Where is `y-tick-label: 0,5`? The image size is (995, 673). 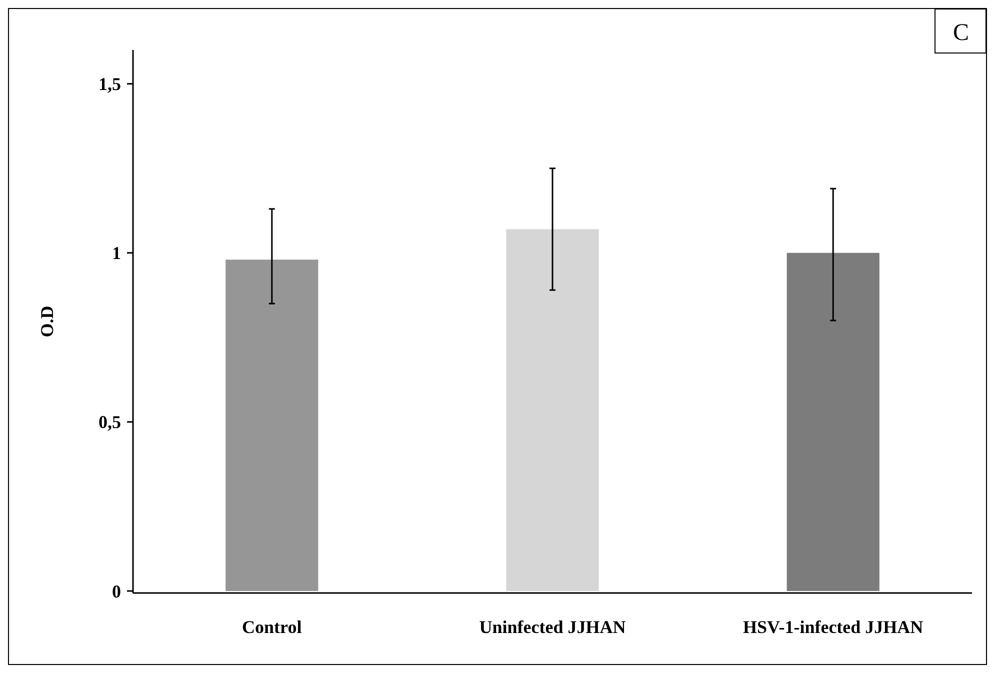 y-tick-label: 0,5 is located at coordinates (109, 422).